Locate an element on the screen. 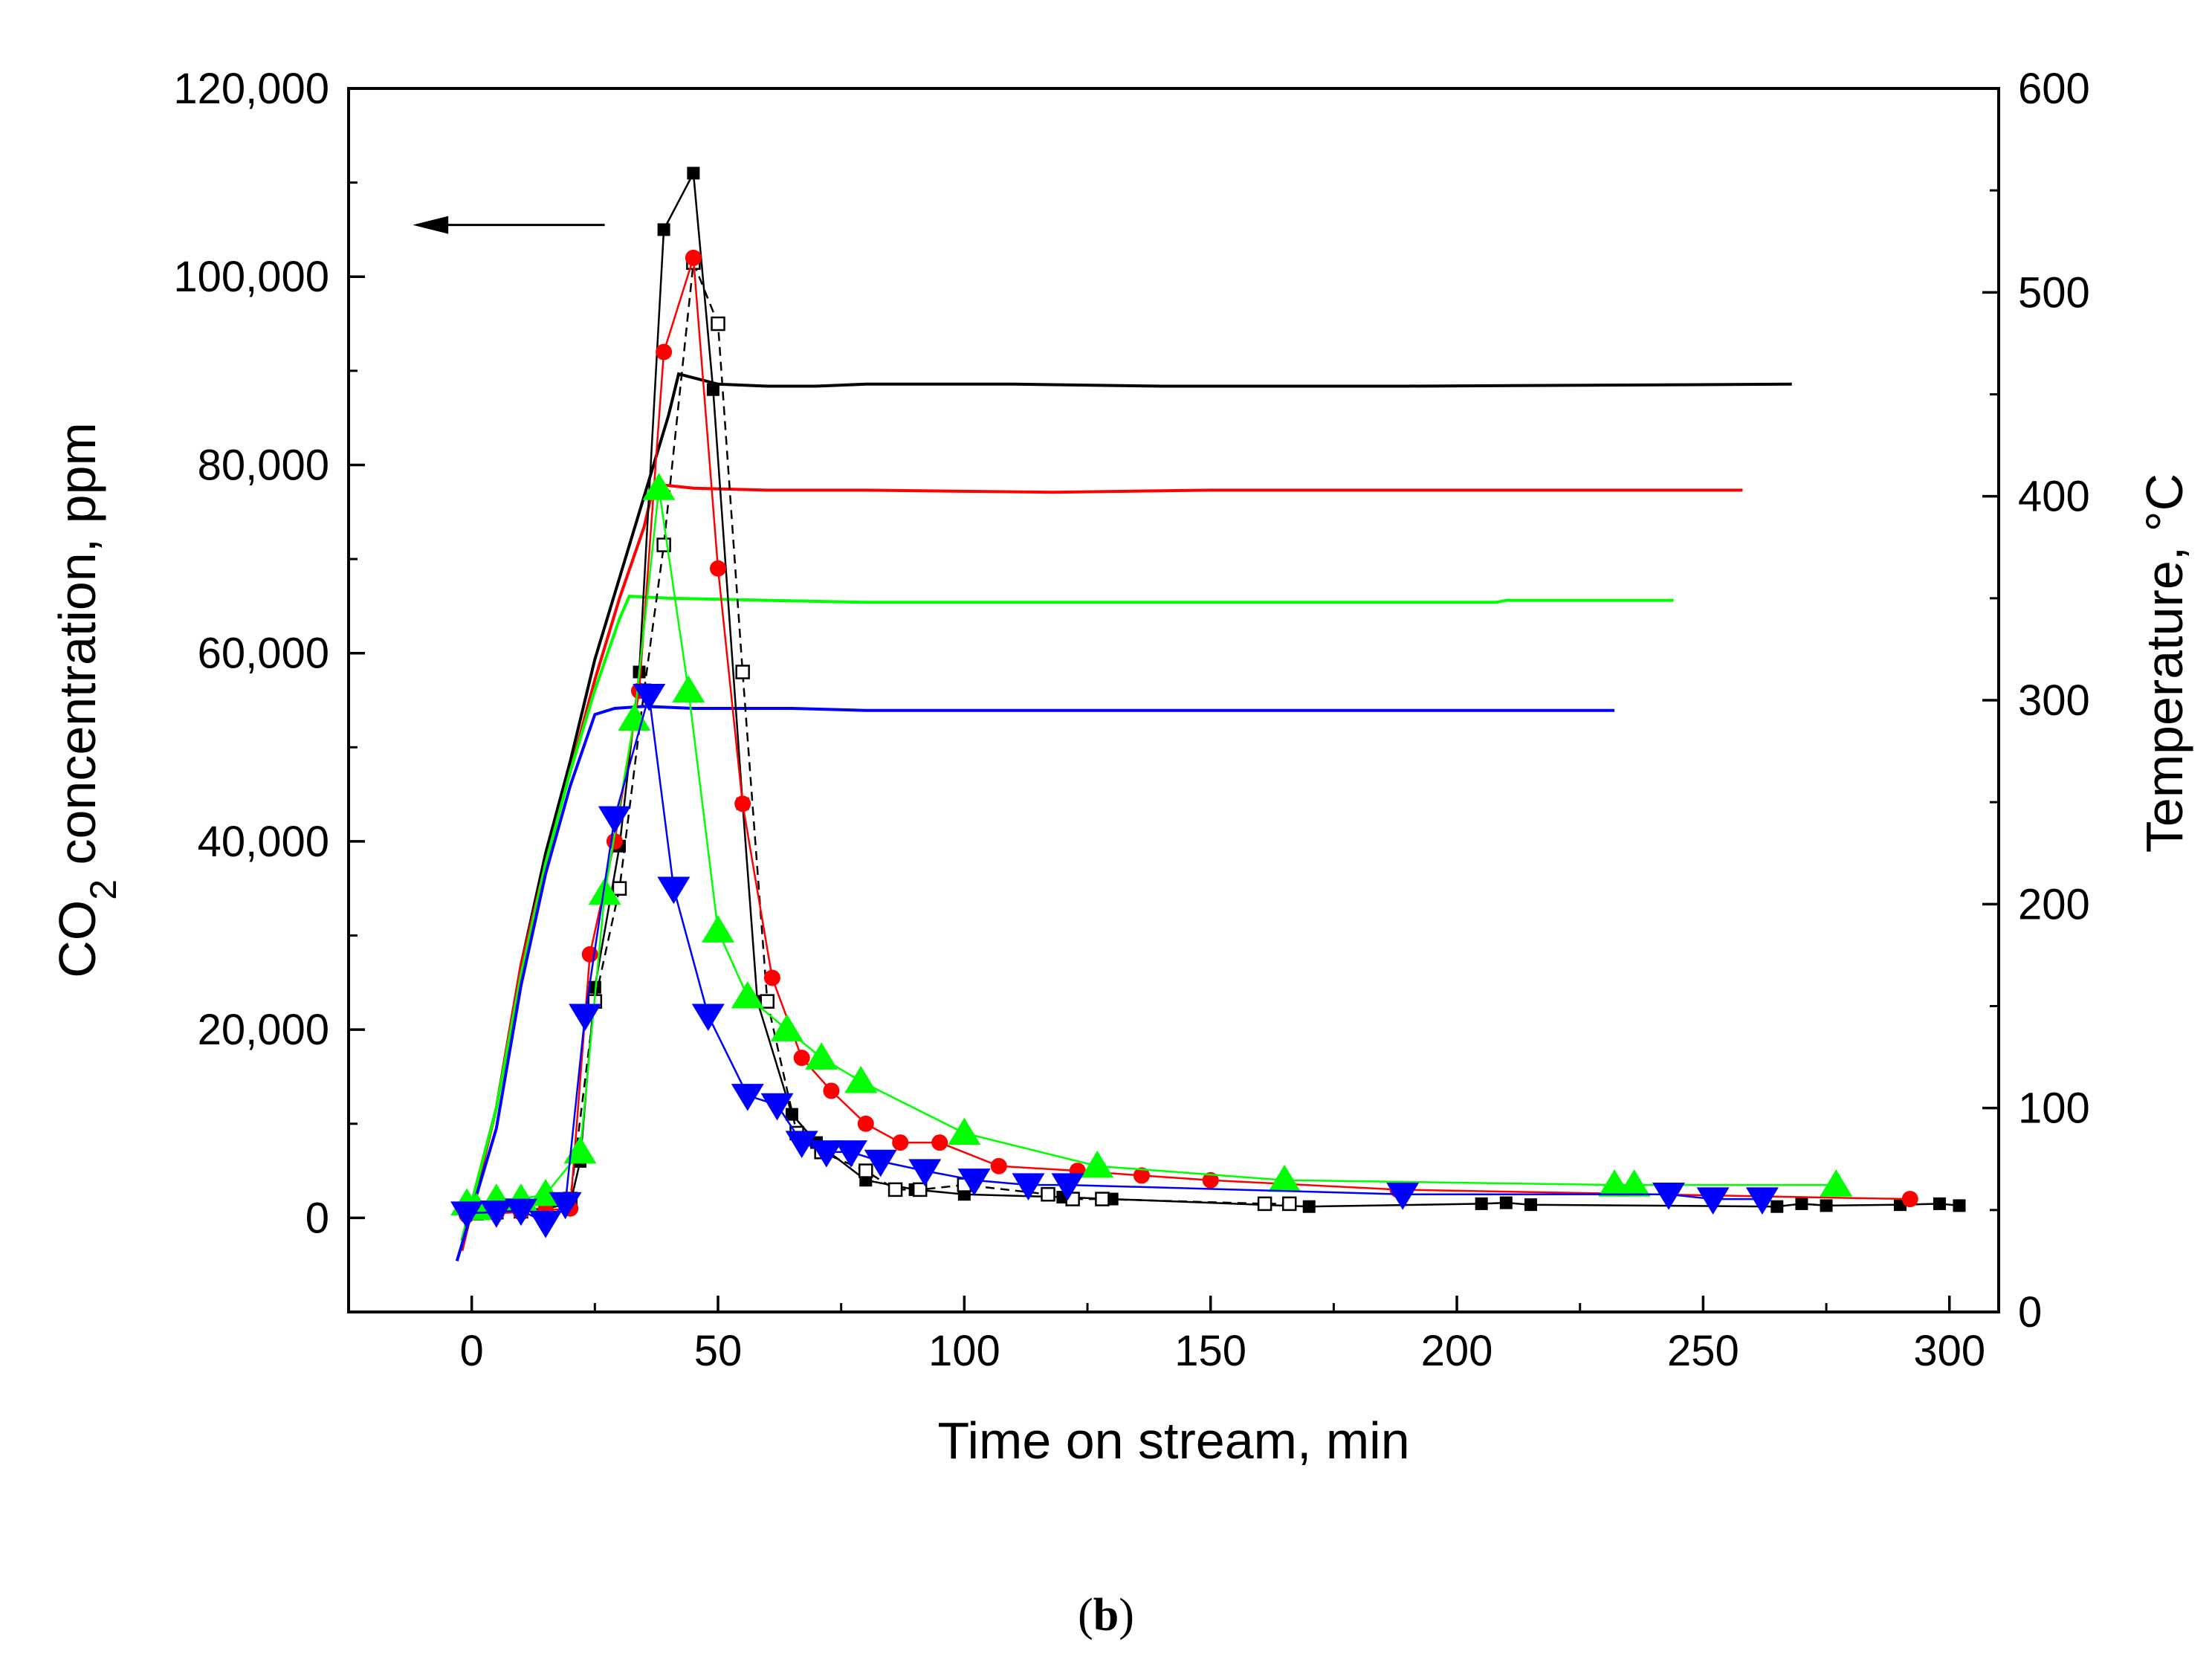 This screenshot has width=2212, height=1671. caption-letter: b is located at coordinates (1106, 1615).